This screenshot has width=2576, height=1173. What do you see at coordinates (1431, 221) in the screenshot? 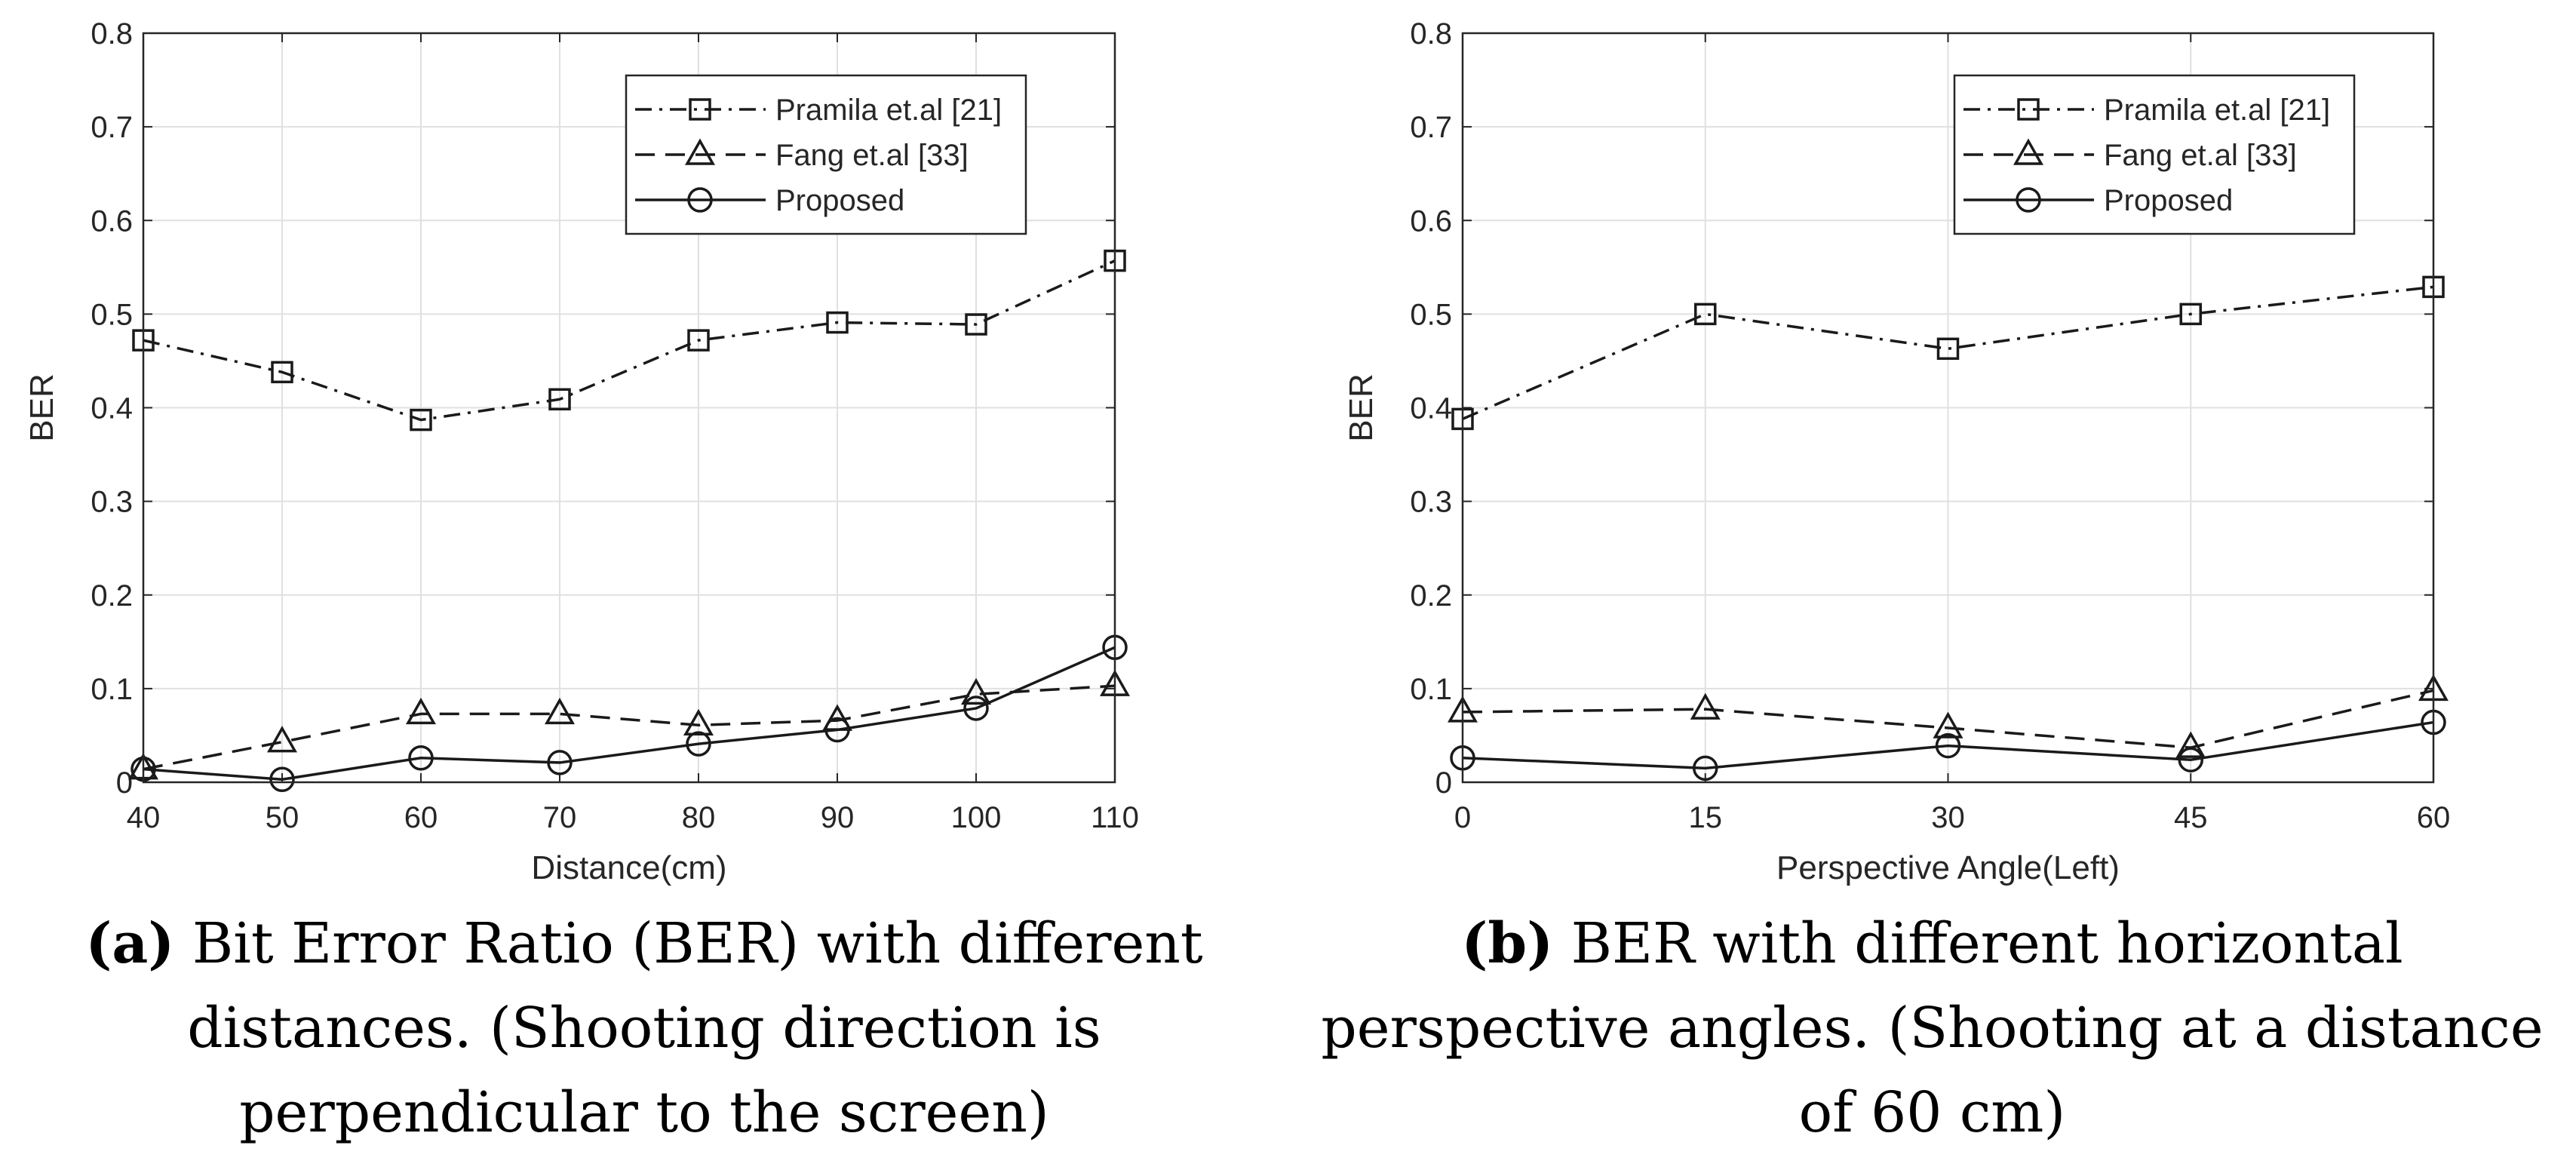
I see `chartb-ytick-label: 0.6` at bounding box center [1431, 221].